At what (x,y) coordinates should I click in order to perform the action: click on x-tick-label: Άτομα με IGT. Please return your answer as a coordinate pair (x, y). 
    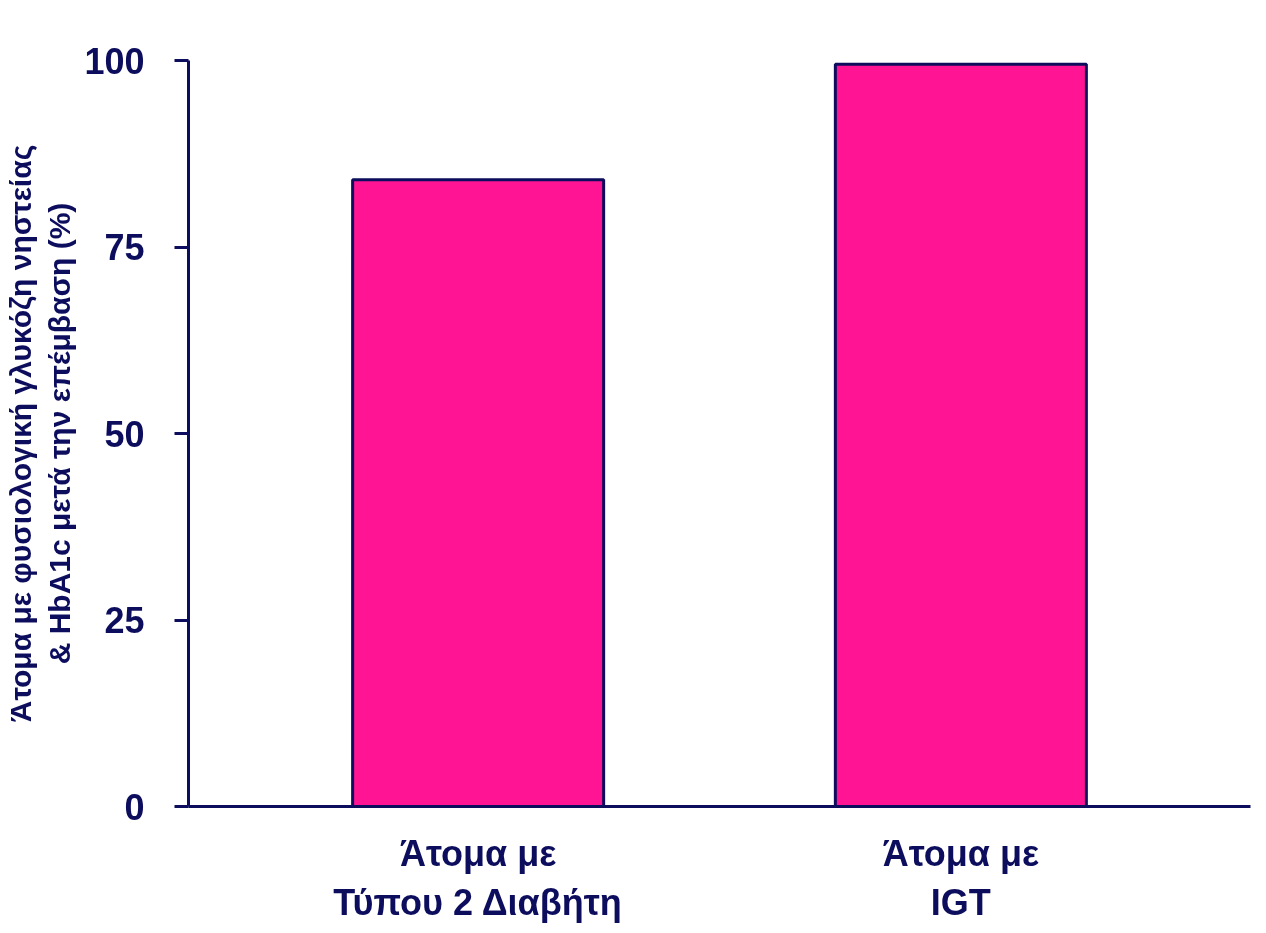
    Looking at the image, I should click on (961, 877).